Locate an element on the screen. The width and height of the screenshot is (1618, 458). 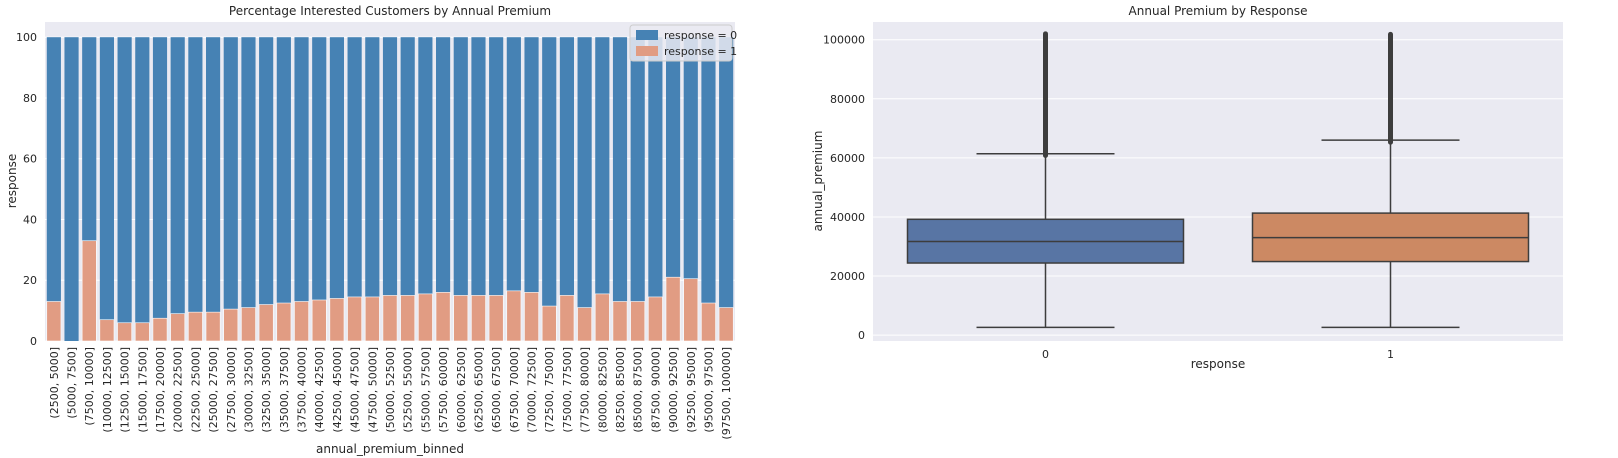
box-y-tick-label: 20000 is located at coordinates (847, 276).